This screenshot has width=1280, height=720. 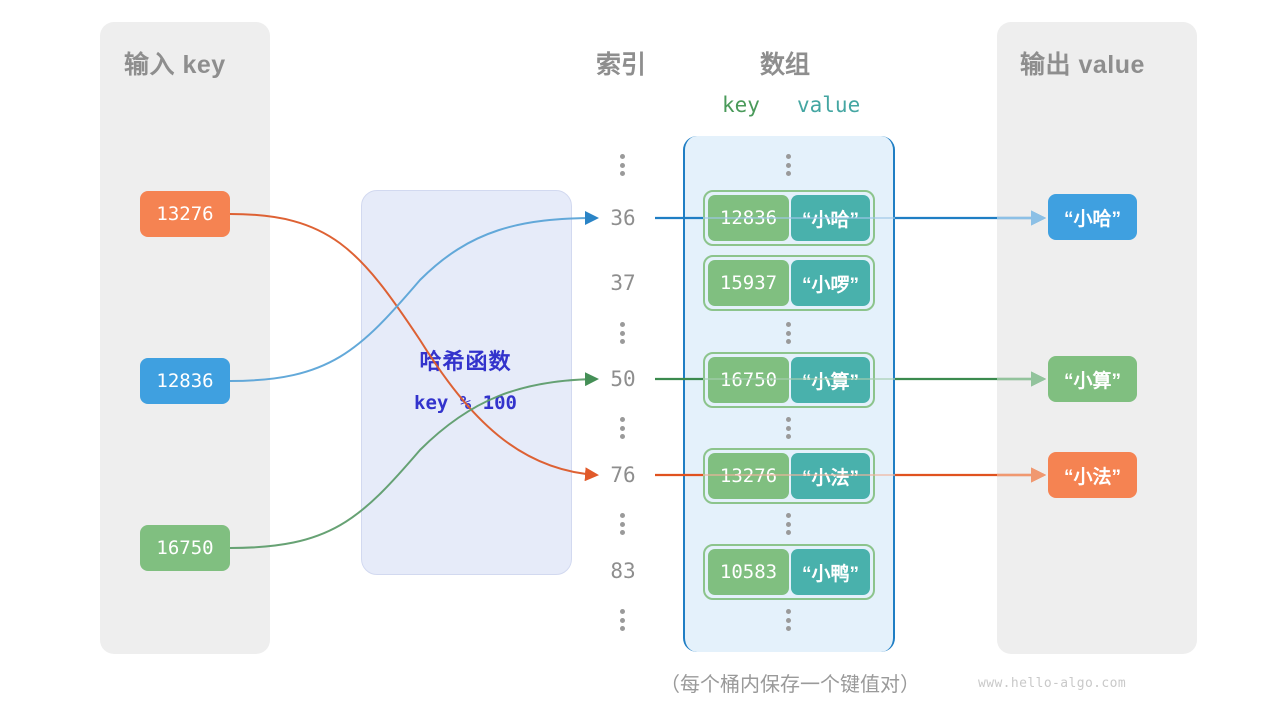 What do you see at coordinates (748, 283) in the screenshot?
I see `bucket-key: 15937` at bounding box center [748, 283].